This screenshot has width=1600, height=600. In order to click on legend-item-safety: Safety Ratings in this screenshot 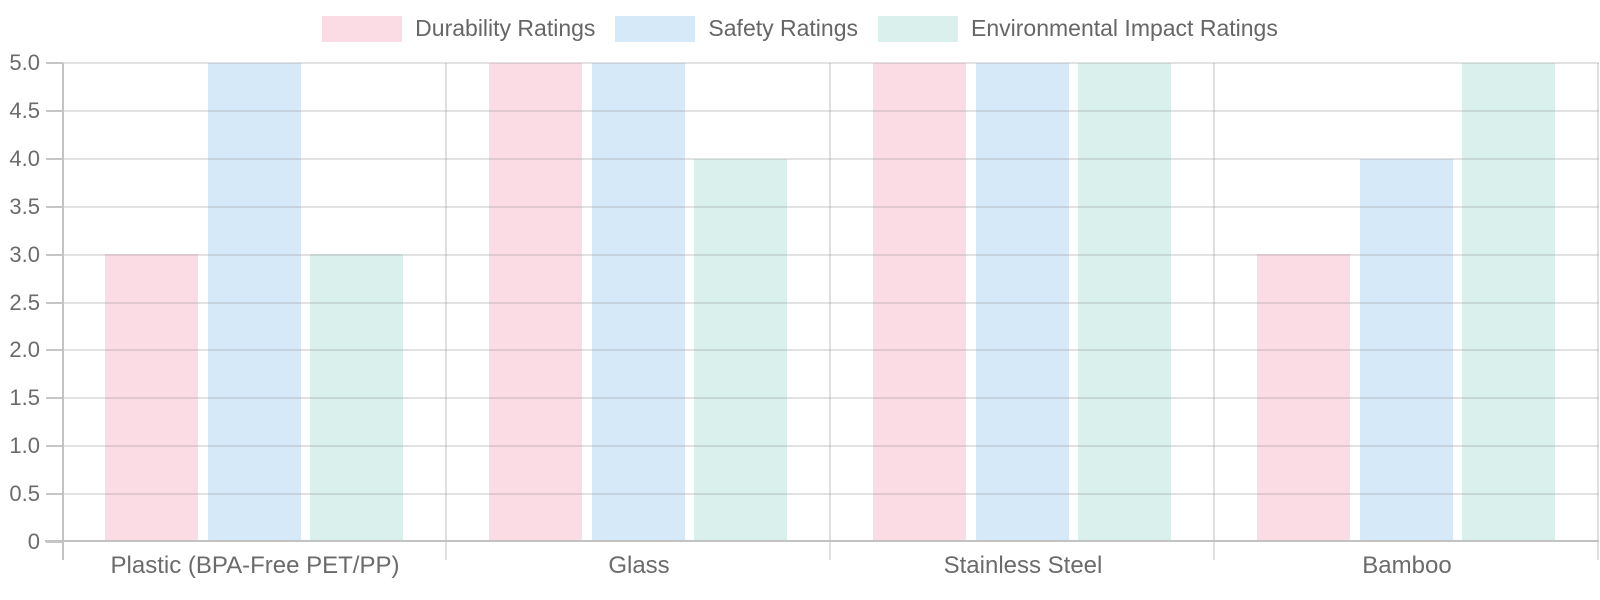, I will do `click(736, 28)`.